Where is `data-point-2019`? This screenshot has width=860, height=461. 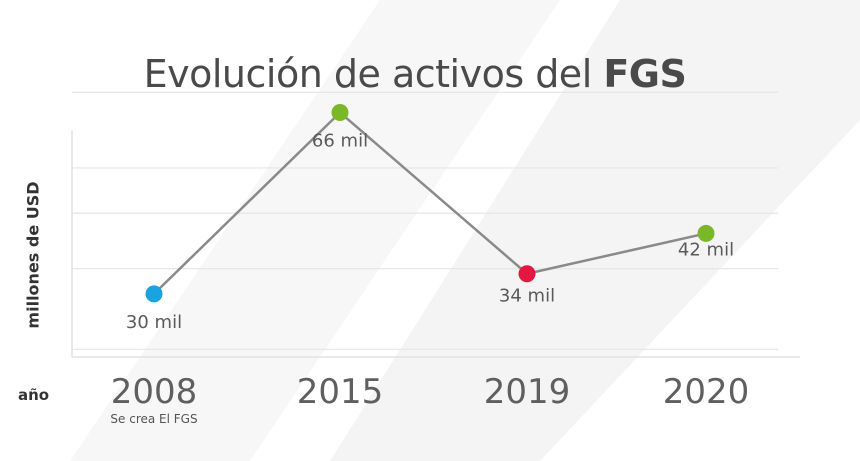 data-point-2019 is located at coordinates (527, 274).